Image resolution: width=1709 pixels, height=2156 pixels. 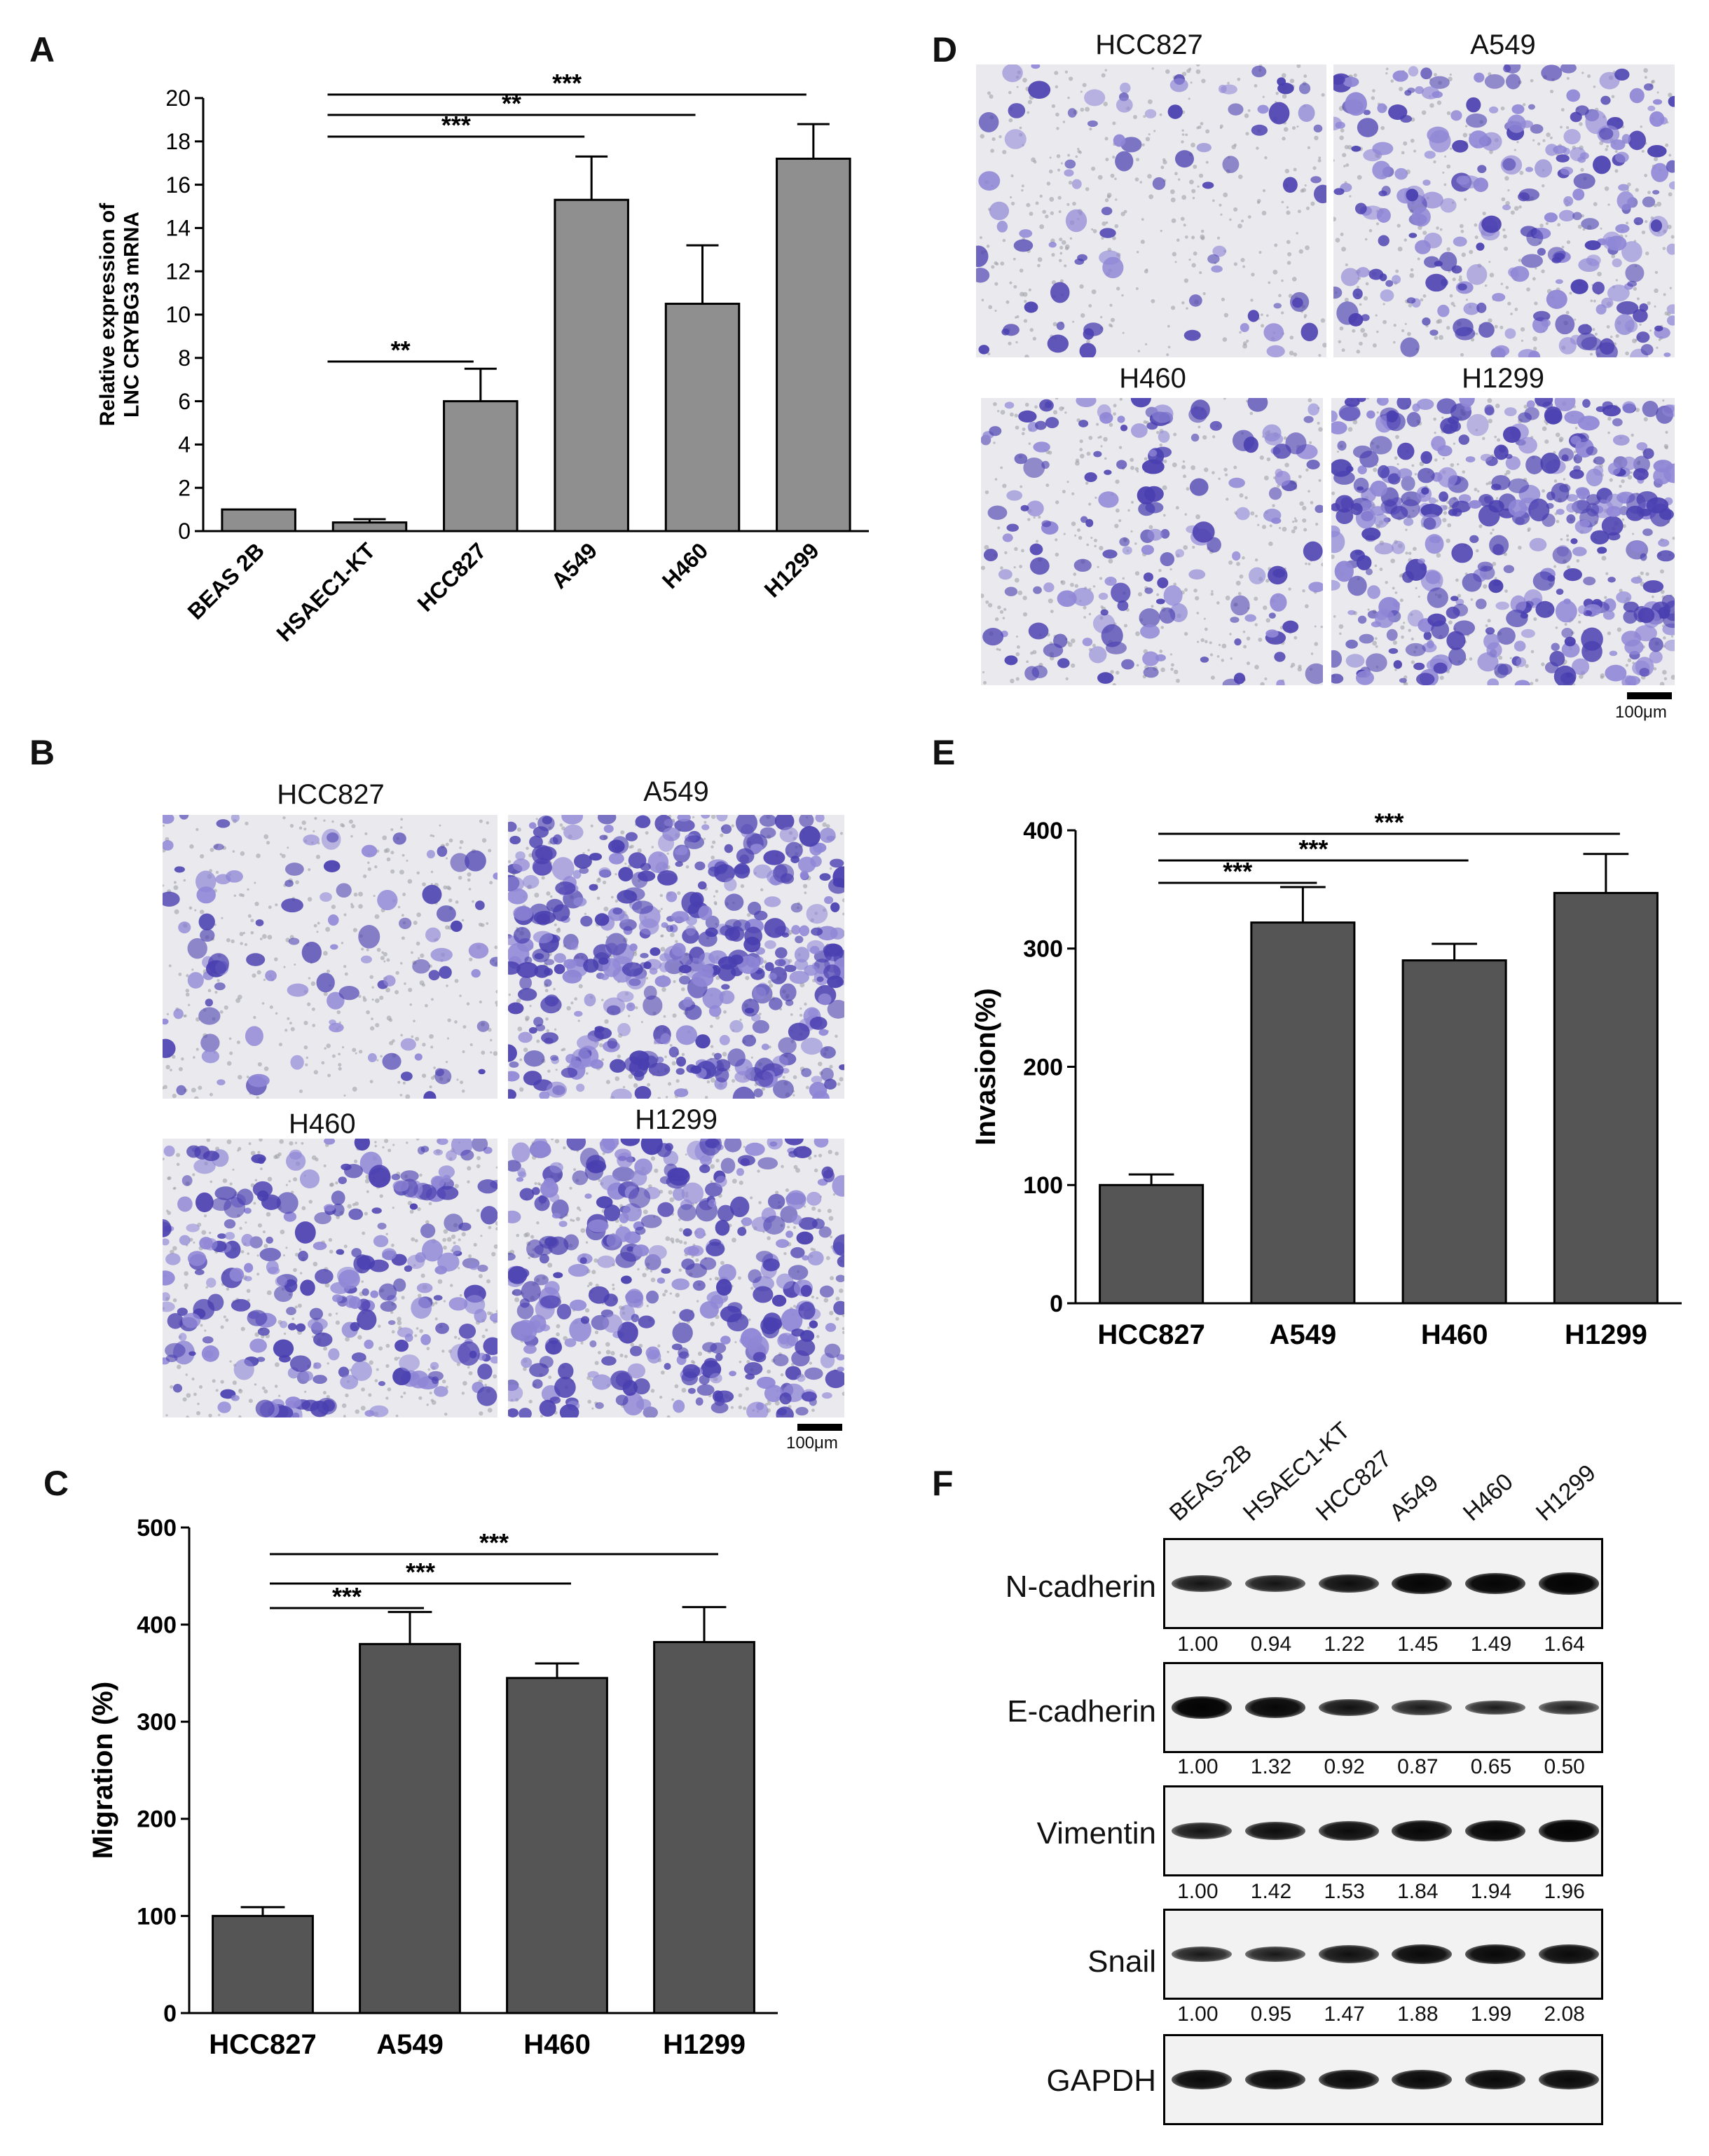 I want to click on x-category-label: H1299, so click(x=1606, y=1334).